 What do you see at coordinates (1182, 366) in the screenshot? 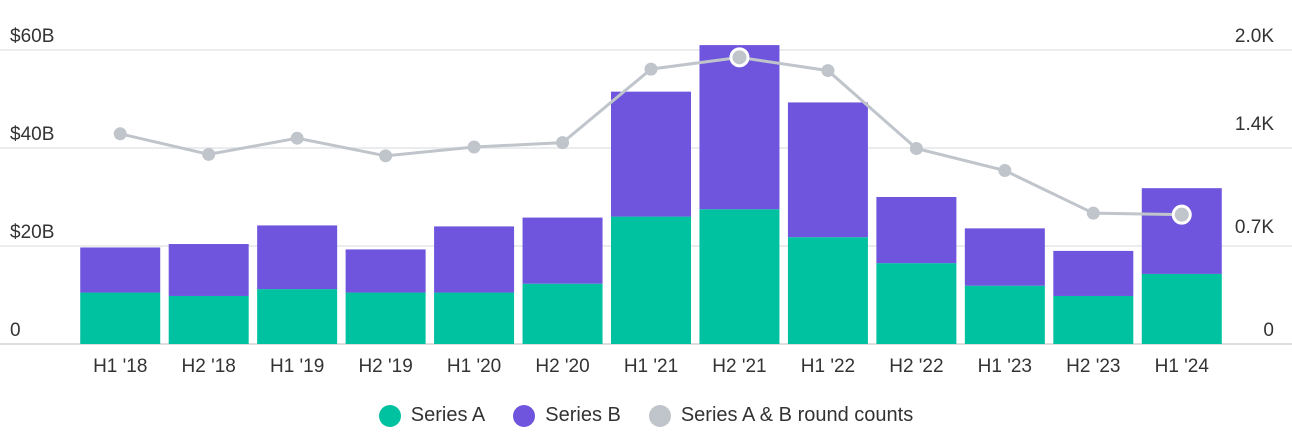
I see `x-tick-label: H1 '24` at bounding box center [1182, 366].